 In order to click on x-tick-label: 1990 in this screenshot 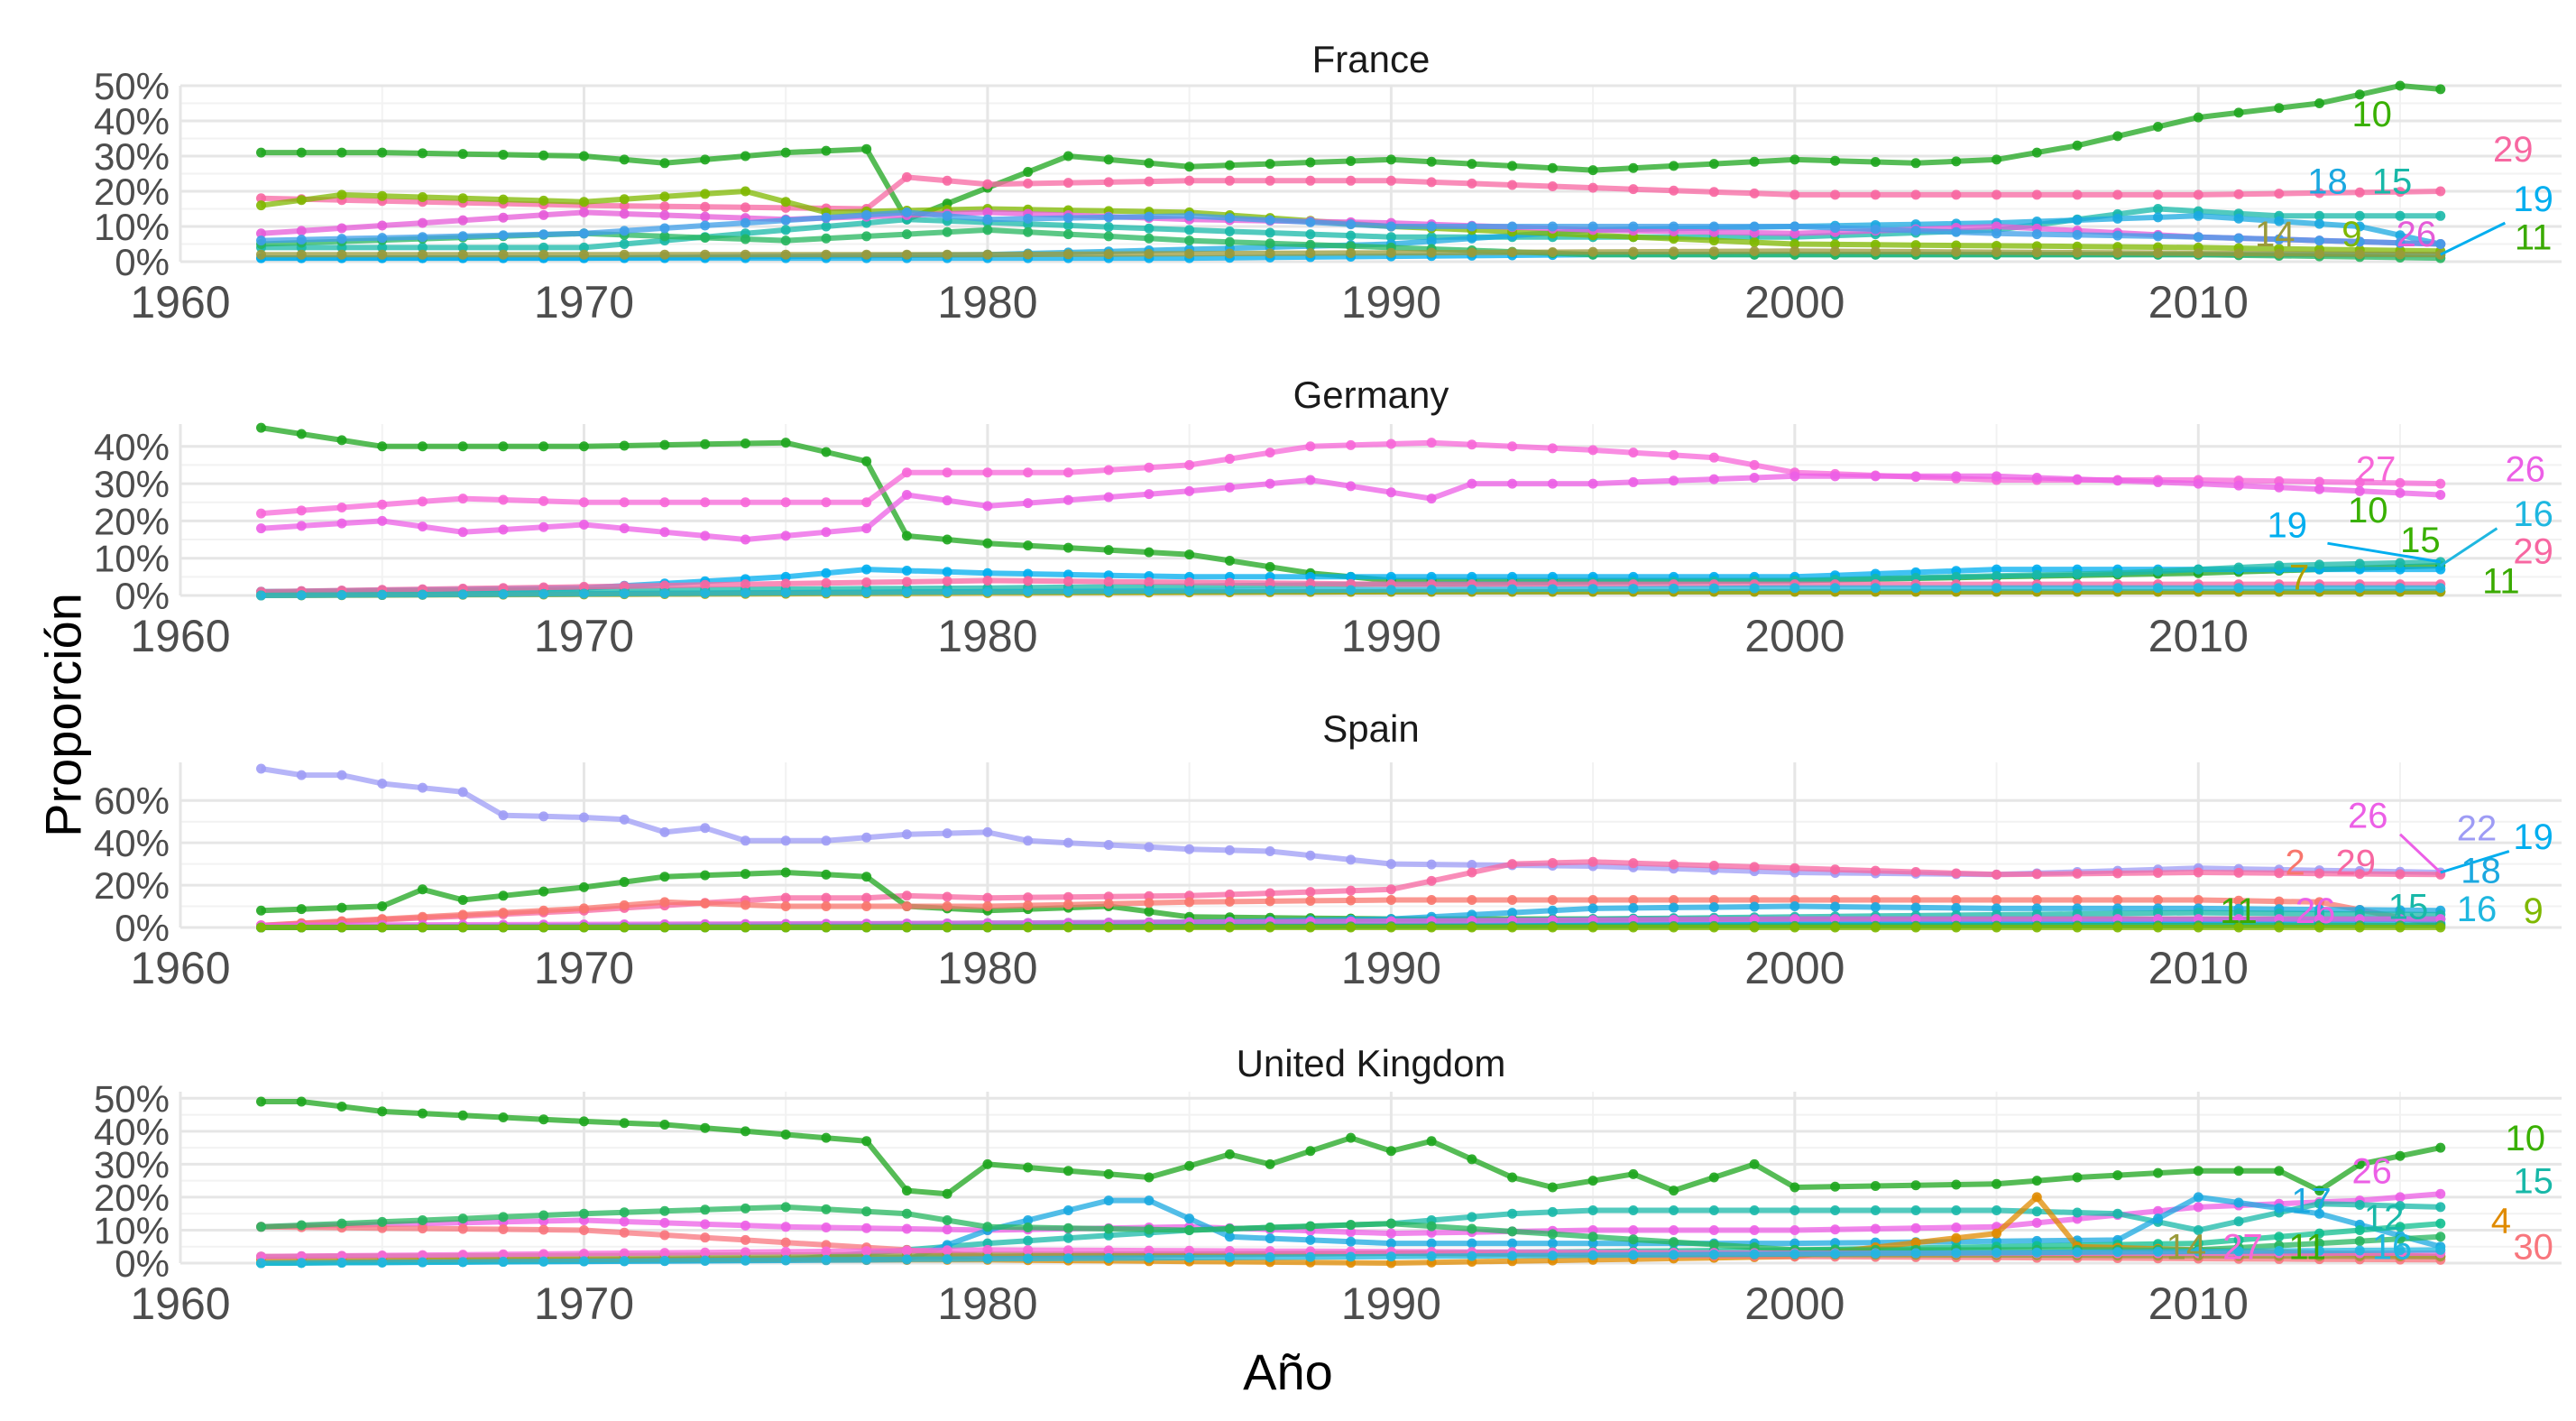, I will do `click(1391, 303)`.